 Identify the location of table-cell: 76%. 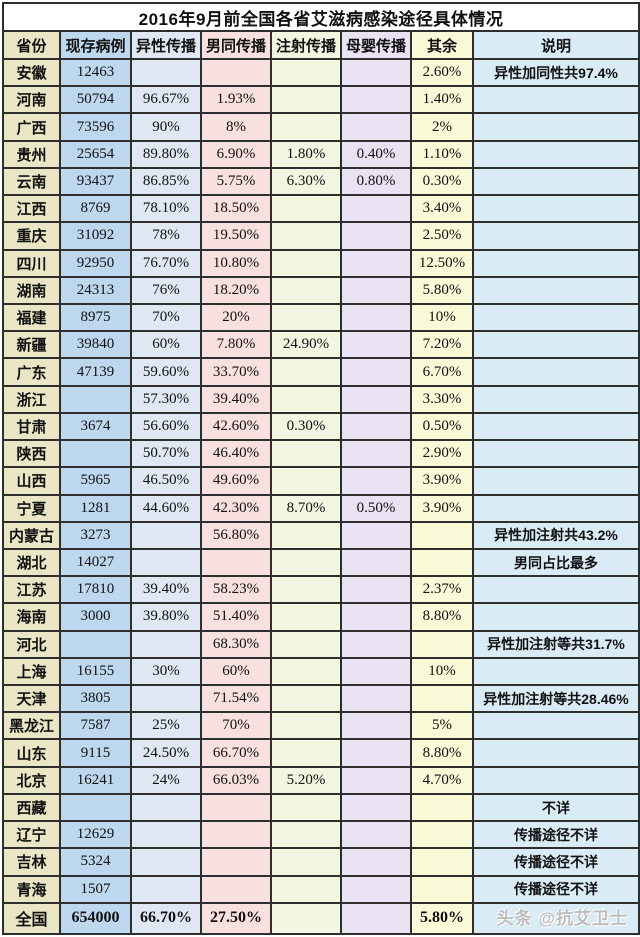
(166, 290).